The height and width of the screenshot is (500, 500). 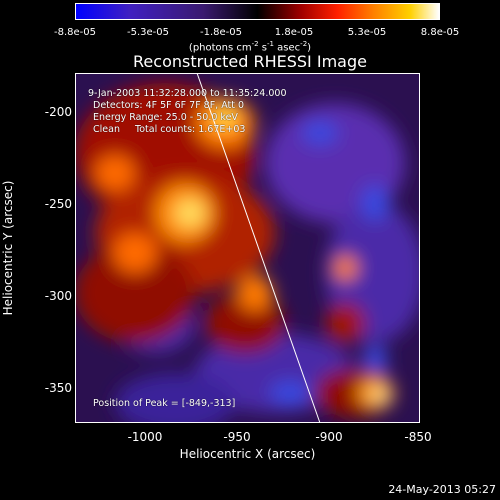 What do you see at coordinates (169, 105) in the screenshot?
I see `detectors: Detectors: 4F 5F 6F 7F 8F, Att 0` at bounding box center [169, 105].